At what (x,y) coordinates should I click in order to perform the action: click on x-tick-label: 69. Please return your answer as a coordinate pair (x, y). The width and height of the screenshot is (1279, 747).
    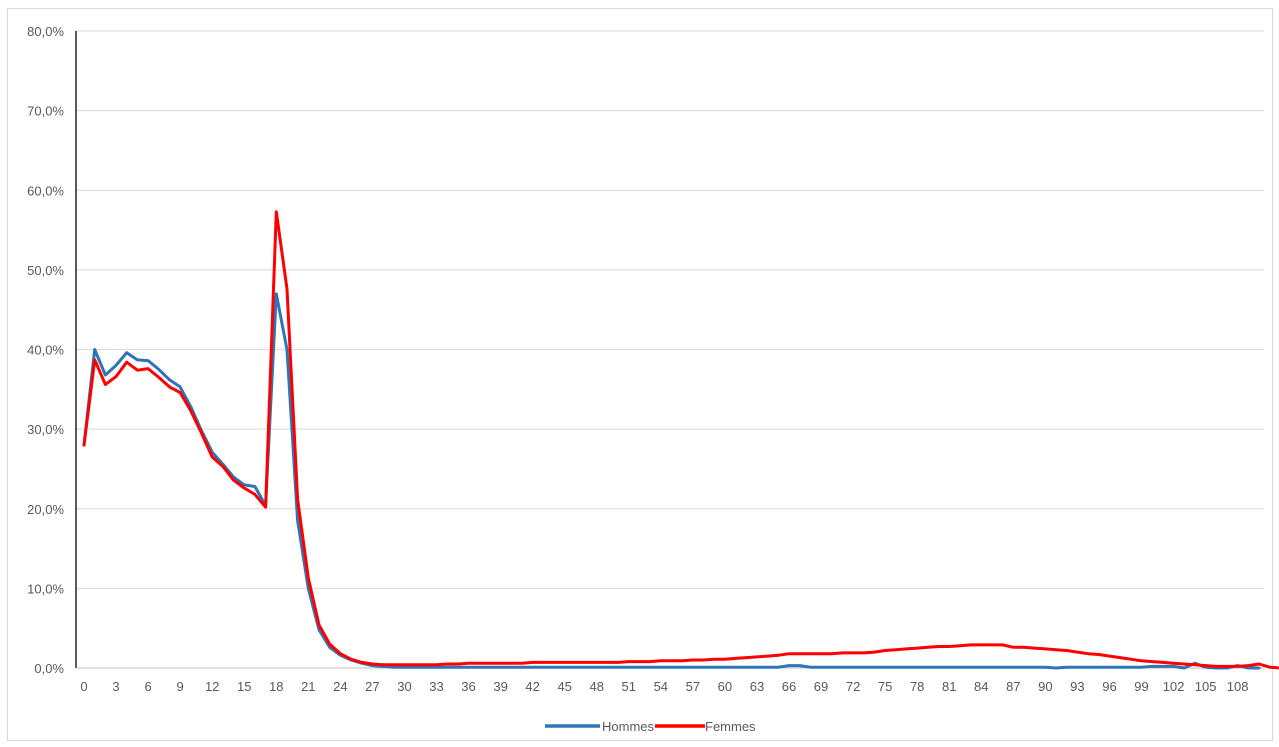
    Looking at the image, I should click on (821, 686).